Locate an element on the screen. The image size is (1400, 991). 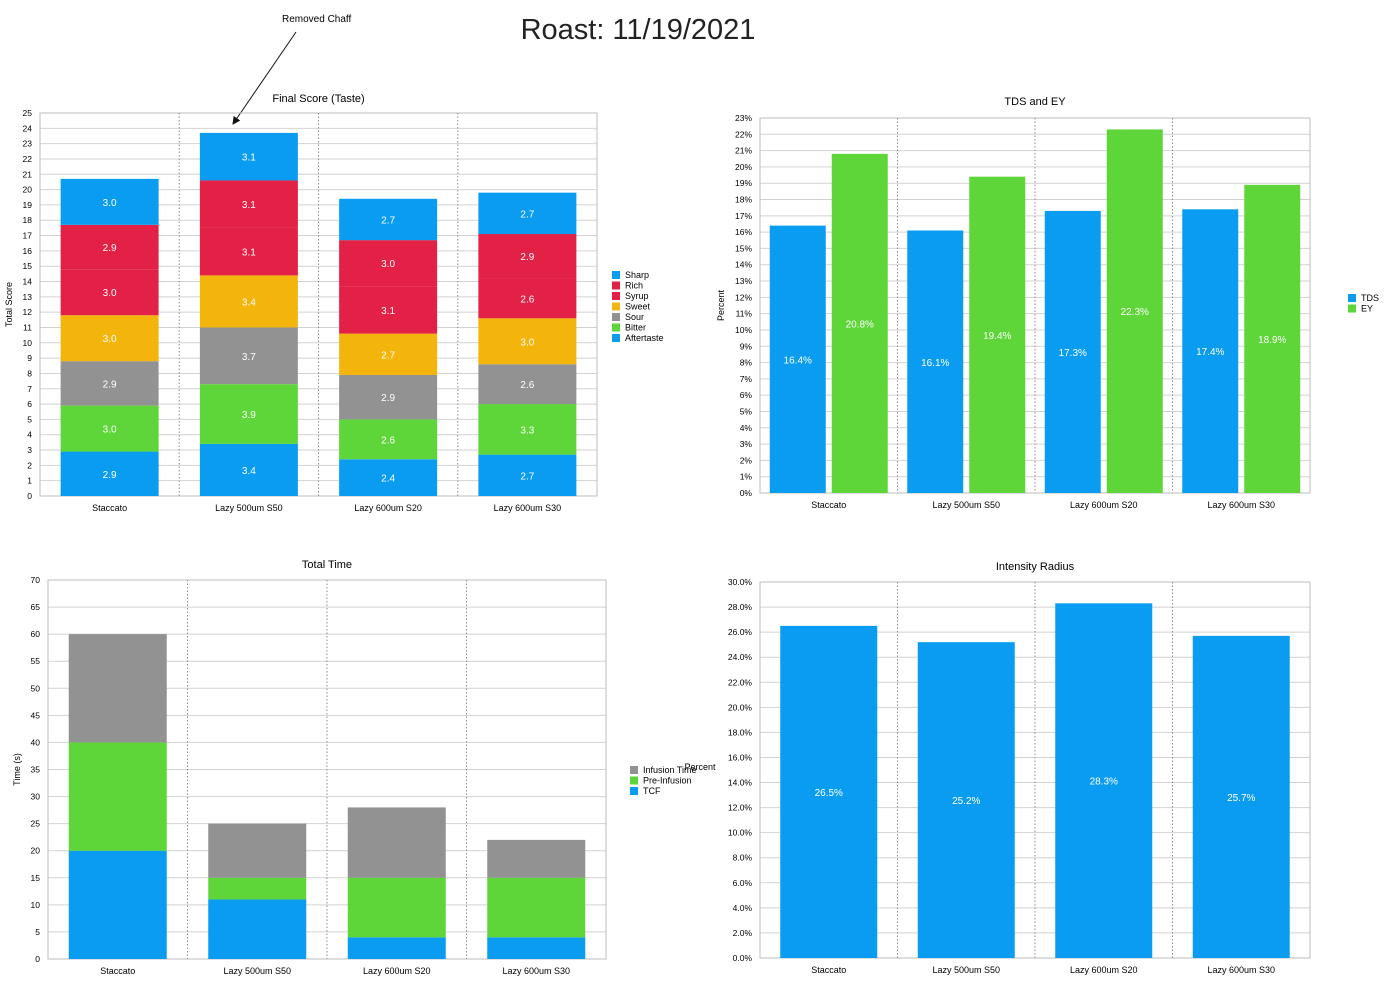
y-tick-label: 15 is located at coordinates (28, 266).